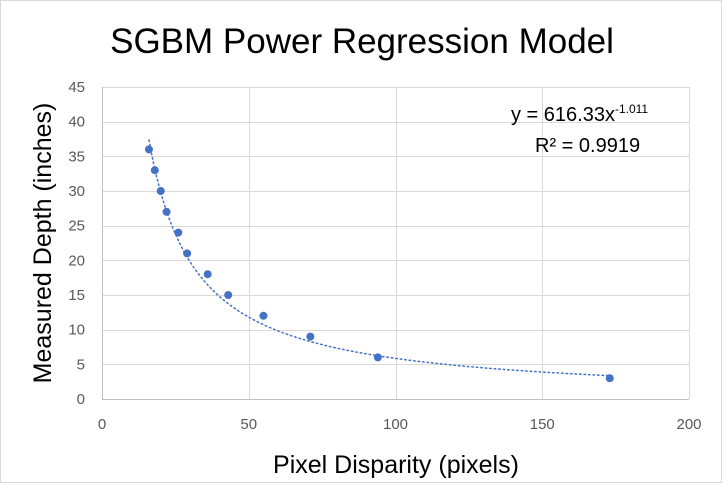 The height and width of the screenshot is (484, 722). What do you see at coordinates (76, 122) in the screenshot?
I see `y-tick-label: 40` at bounding box center [76, 122].